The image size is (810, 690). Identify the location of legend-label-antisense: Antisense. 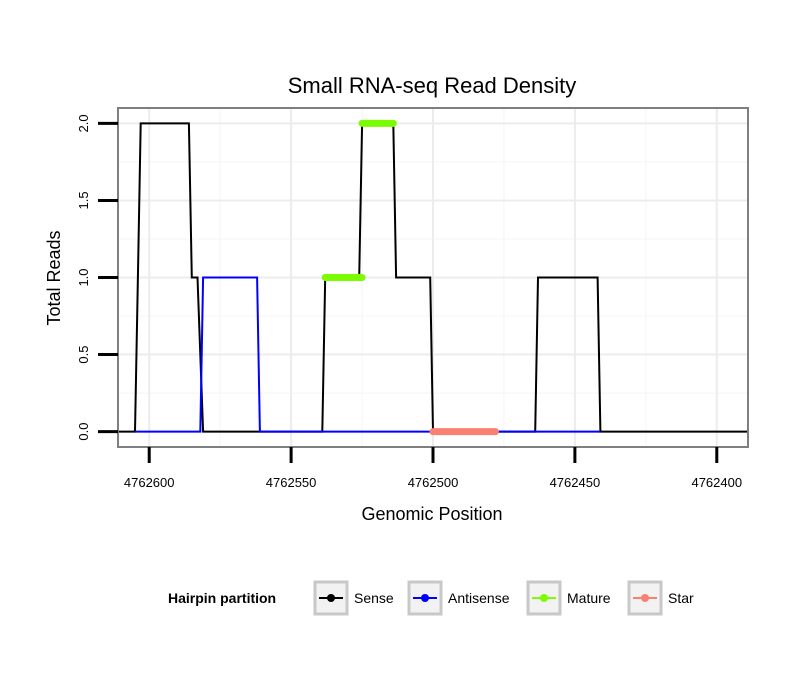
(479, 598).